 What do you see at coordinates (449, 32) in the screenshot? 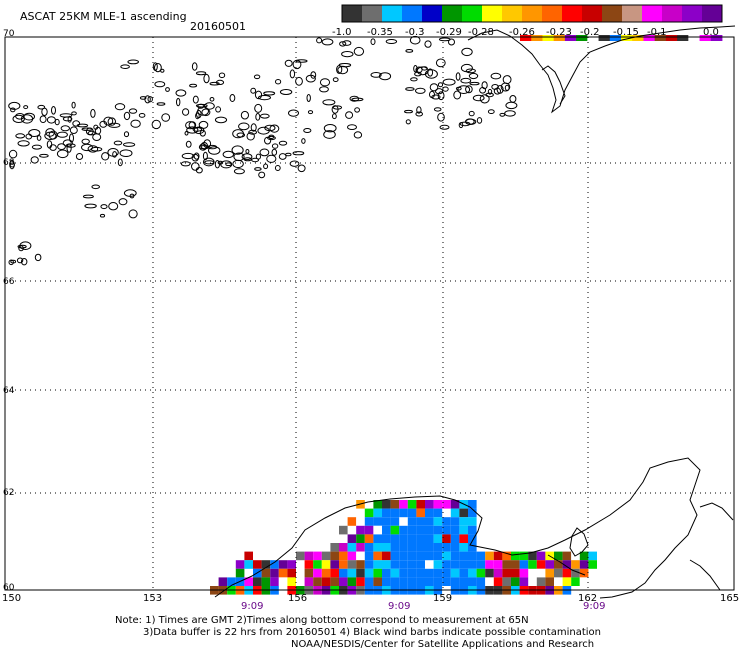
I see `colorbar-label: -0.29` at bounding box center [449, 32].